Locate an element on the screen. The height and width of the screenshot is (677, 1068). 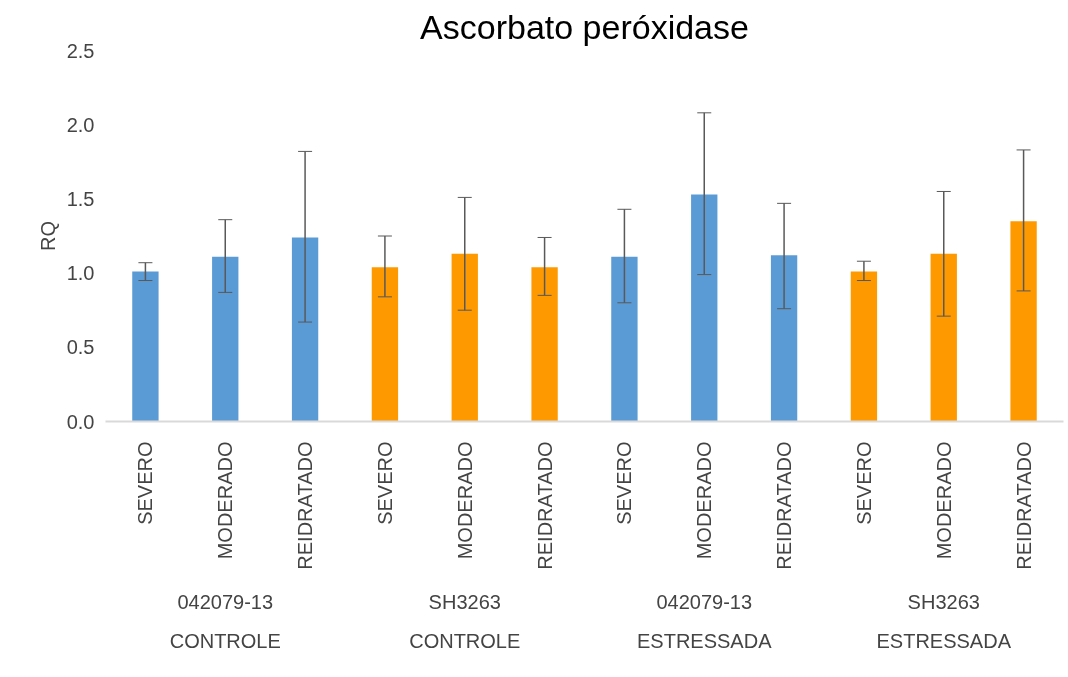
y-axis-title: RQ is located at coordinates (47, 236).